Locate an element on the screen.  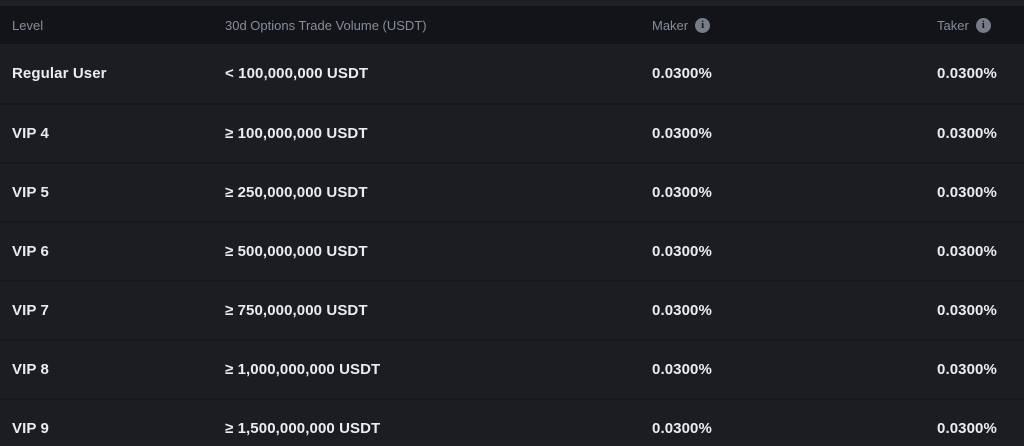
column-header-level: Level is located at coordinates (118, 25).